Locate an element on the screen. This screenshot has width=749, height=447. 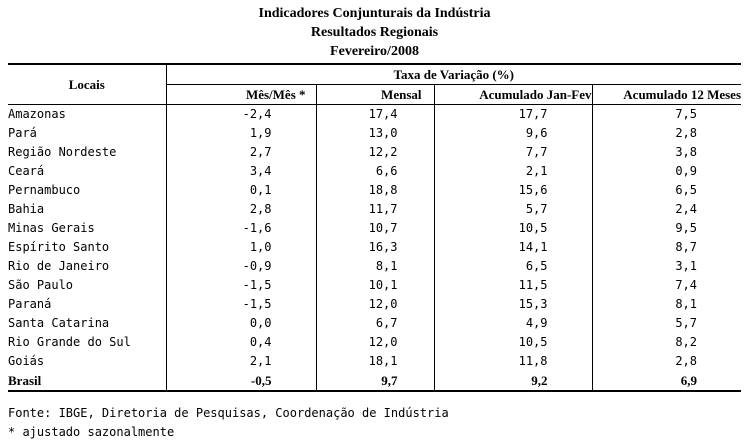
cell-acumulado-12-meses: 0,9 is located at coordinates (666, 171).